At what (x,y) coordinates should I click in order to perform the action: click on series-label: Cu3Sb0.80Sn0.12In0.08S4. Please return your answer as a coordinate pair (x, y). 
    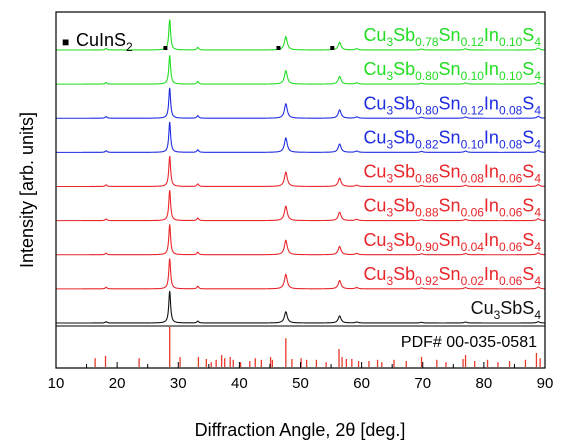
    Looking at the image, I should click on (452, 105).